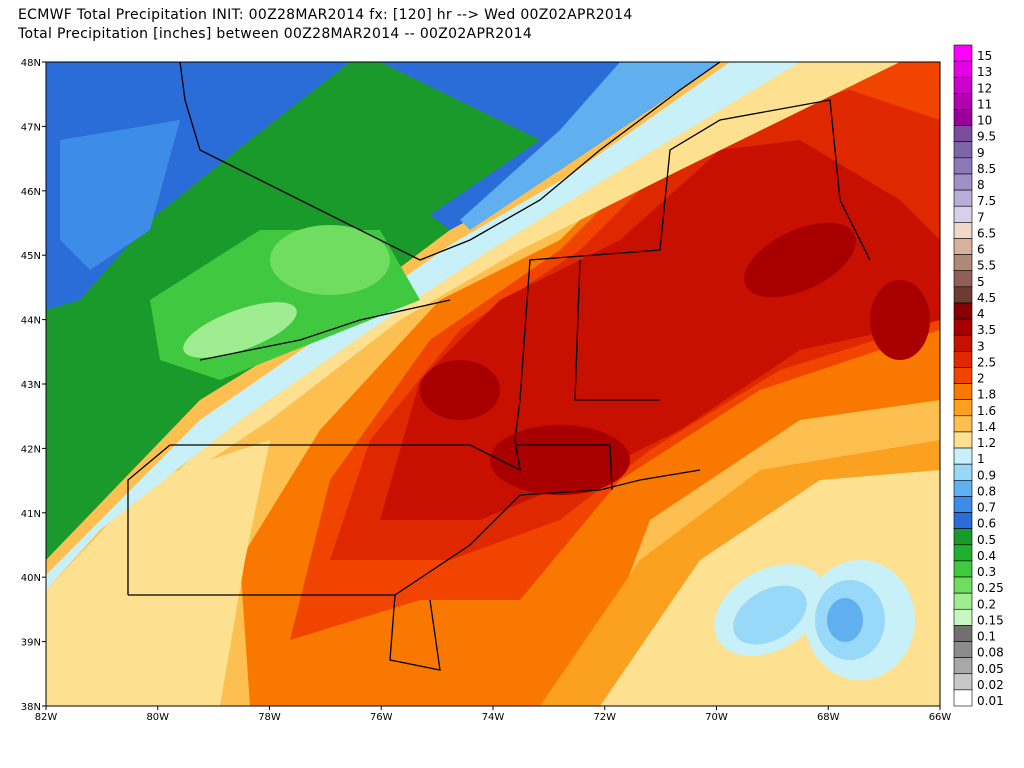 This screenshot has width=1024, height=768. What do you see at coordinates (986, 540) in the screenshot?
I see `colorbar-label: 0.5` at bounding box center [986, 540].